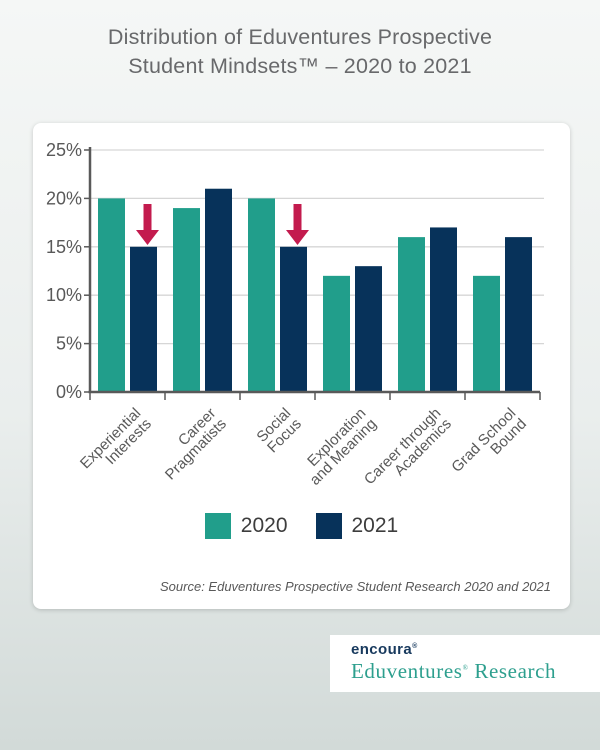  I want to click on bar-2021-grad-school-bound, so click(518, 314).